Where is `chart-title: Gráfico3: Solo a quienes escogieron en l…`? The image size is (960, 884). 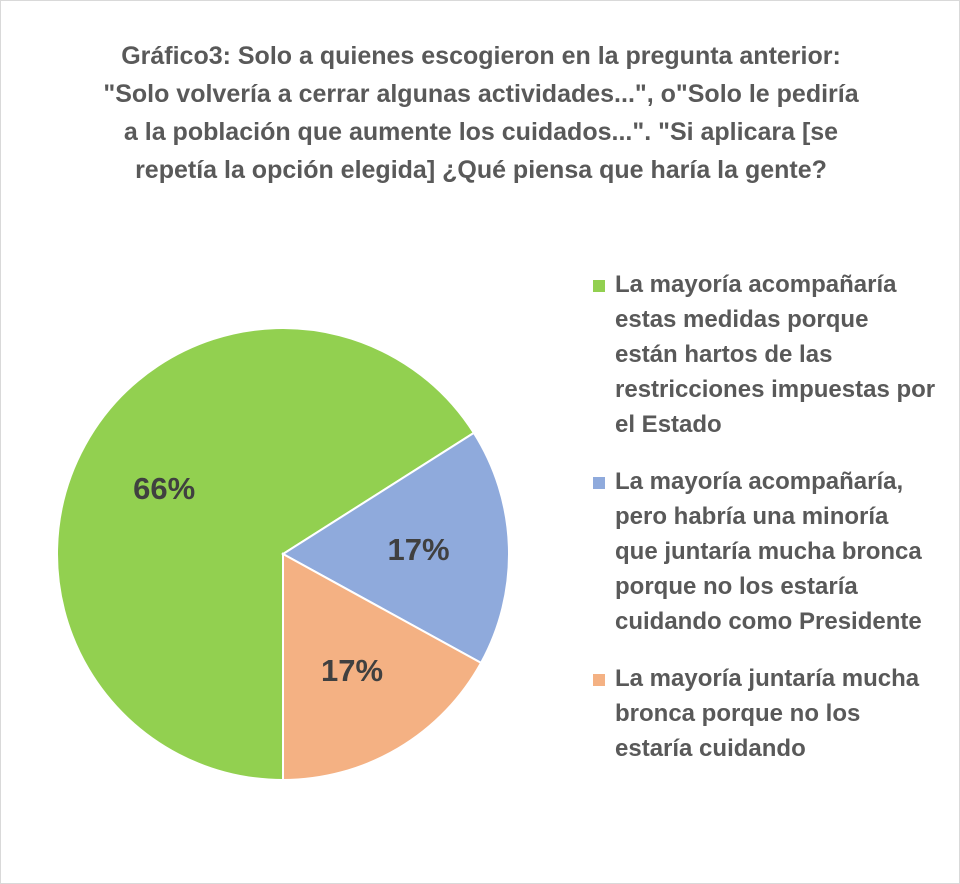
chart-title: Gráfico3: Solo a quienes escogieron en l… is located at coordinates (481, 113).